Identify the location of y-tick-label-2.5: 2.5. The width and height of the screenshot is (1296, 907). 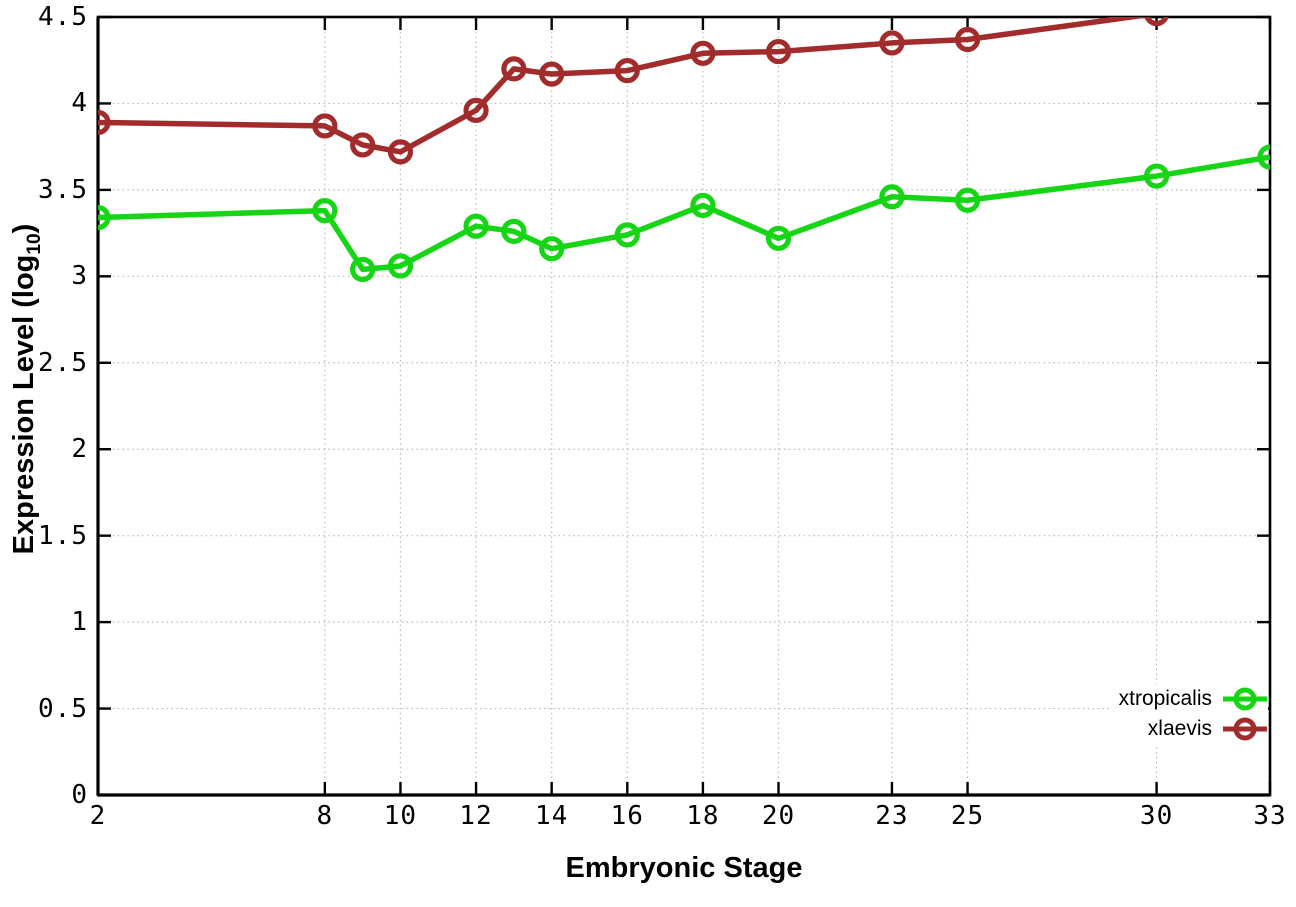
(63, 362).